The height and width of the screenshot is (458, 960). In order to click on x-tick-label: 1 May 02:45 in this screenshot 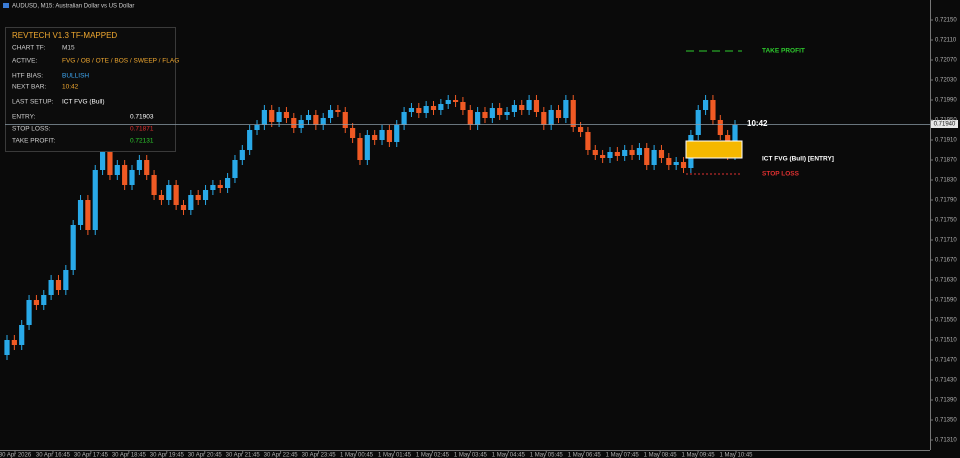, I will do `click(433, 455)`.